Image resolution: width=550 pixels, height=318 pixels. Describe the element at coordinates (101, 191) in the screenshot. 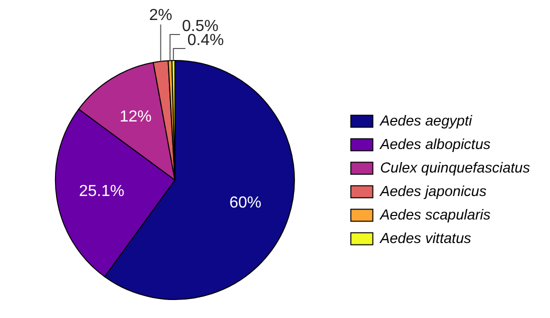

I see `data-label: 25.1%` at that location.